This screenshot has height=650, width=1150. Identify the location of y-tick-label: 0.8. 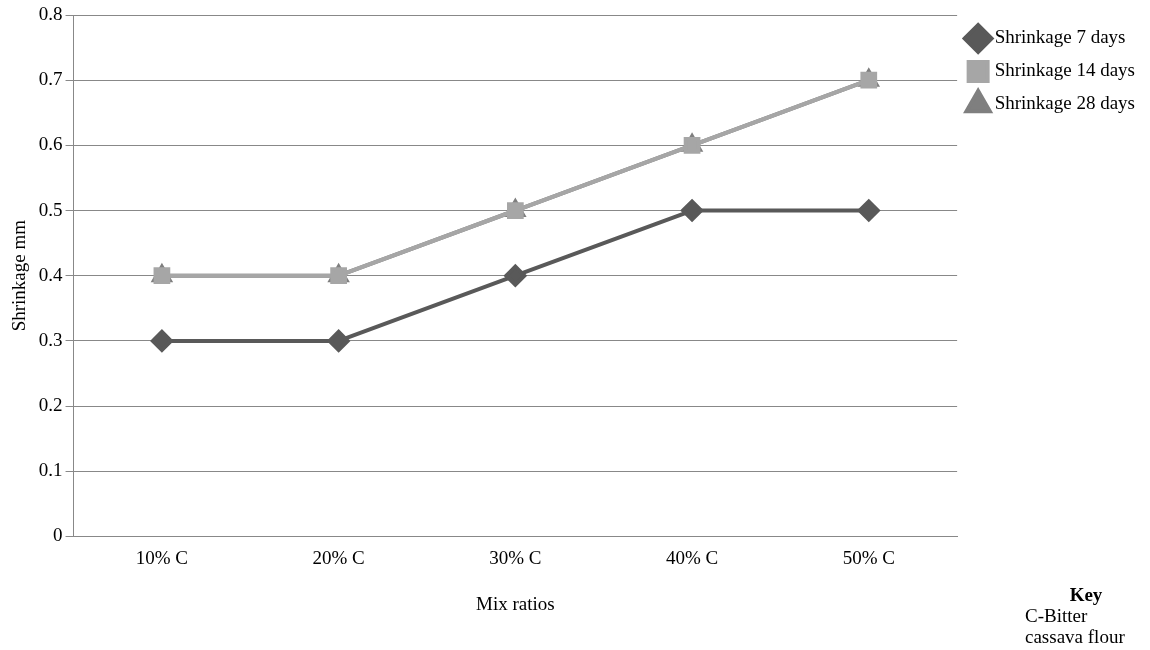
(50, 13).